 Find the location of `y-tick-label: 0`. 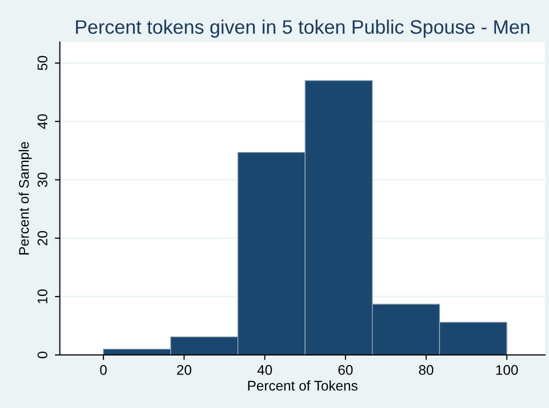

y-tick-label: 0 is located at coordinates (43, 355).